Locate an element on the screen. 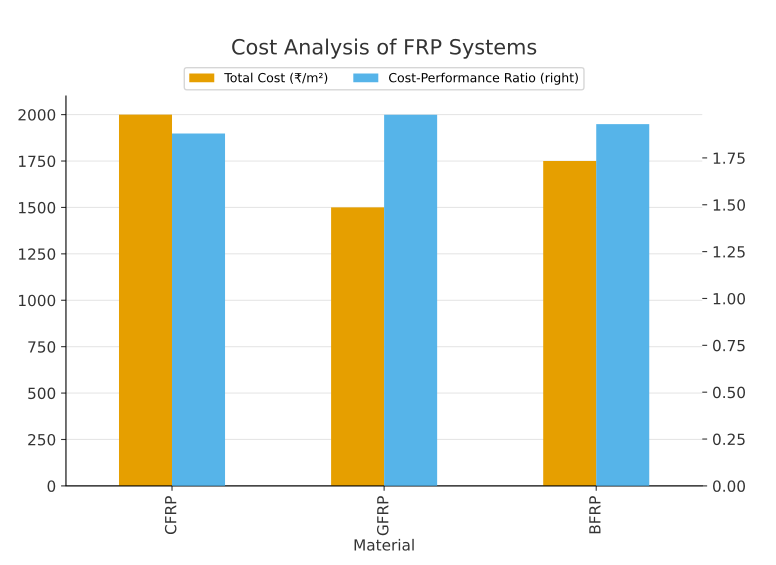 This screenshot has width=776, height=565. x-tick-label: BFRP is located at coordinates (594, 515).